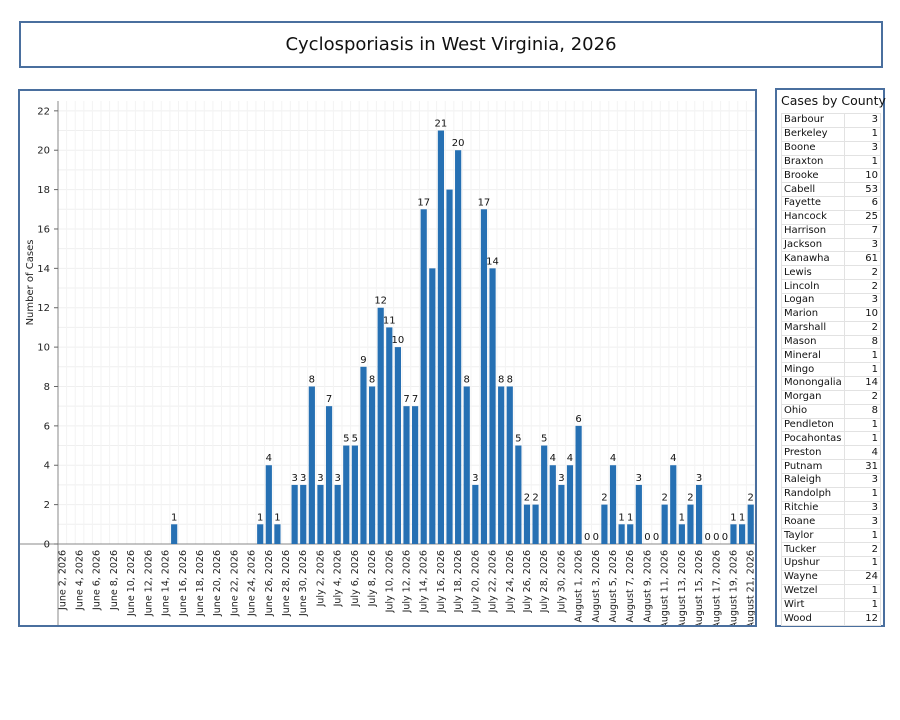 This screenshot has height=720, width=900. I want to click on data-label: 4, so click(269, 458).